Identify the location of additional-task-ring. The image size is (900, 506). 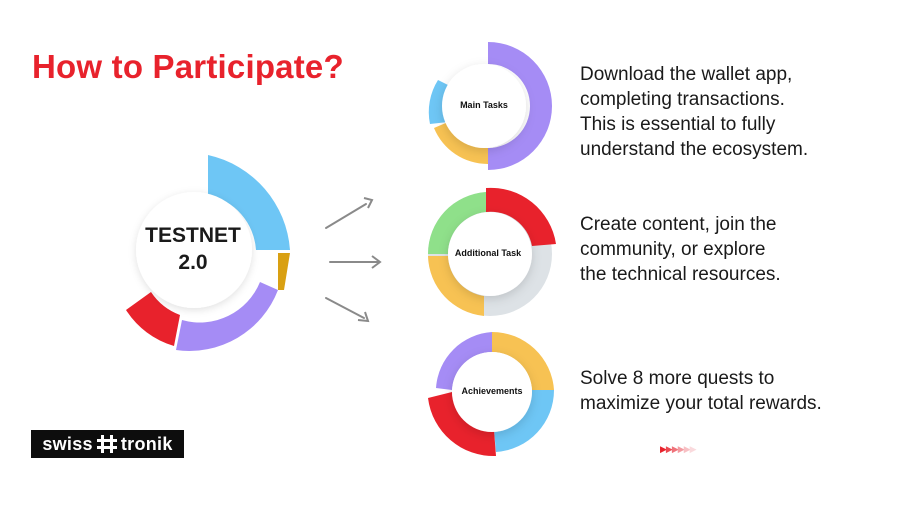
(491, 251).